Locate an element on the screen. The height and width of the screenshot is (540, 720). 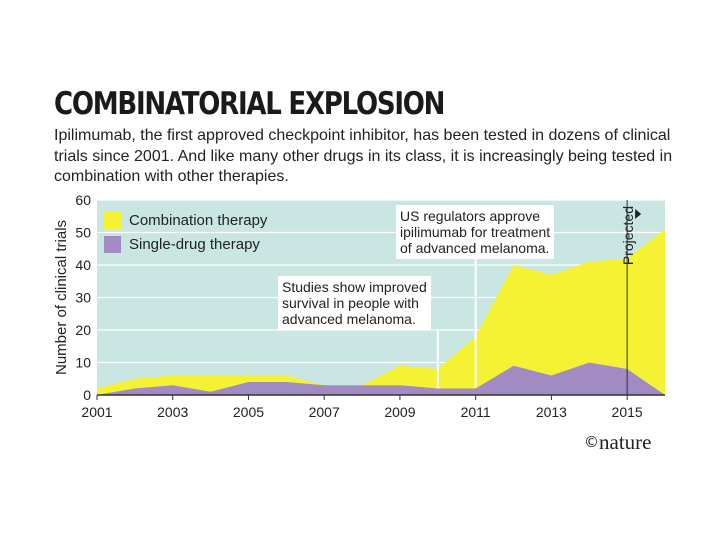
x-tick-label-2003: 2003 is located at coordinates (172, 412).